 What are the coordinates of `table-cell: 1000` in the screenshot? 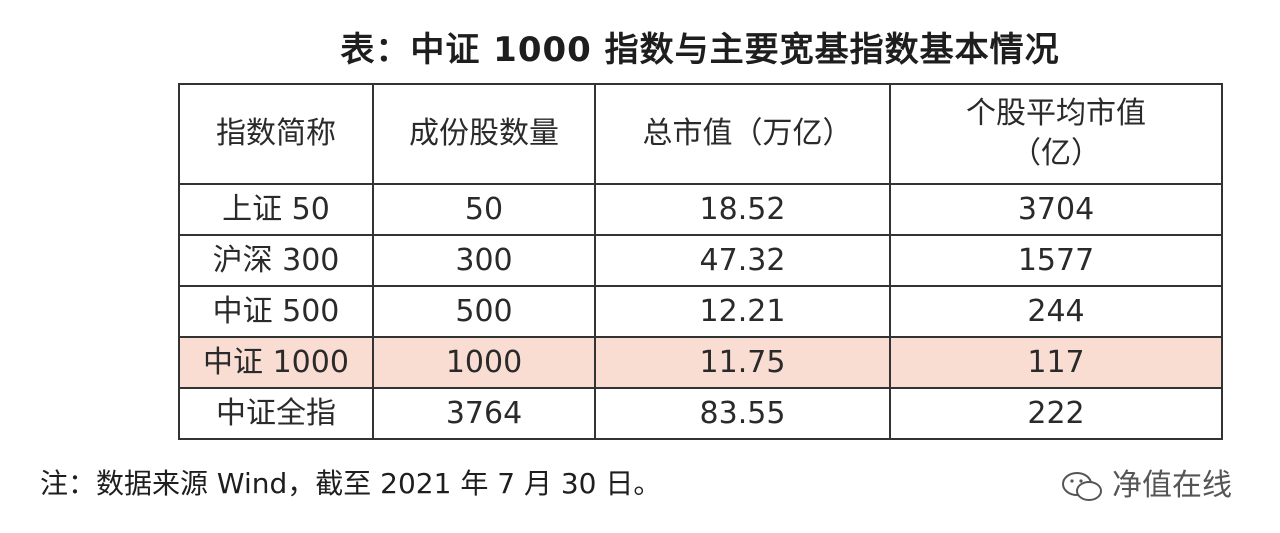 It's located at (484, 362).